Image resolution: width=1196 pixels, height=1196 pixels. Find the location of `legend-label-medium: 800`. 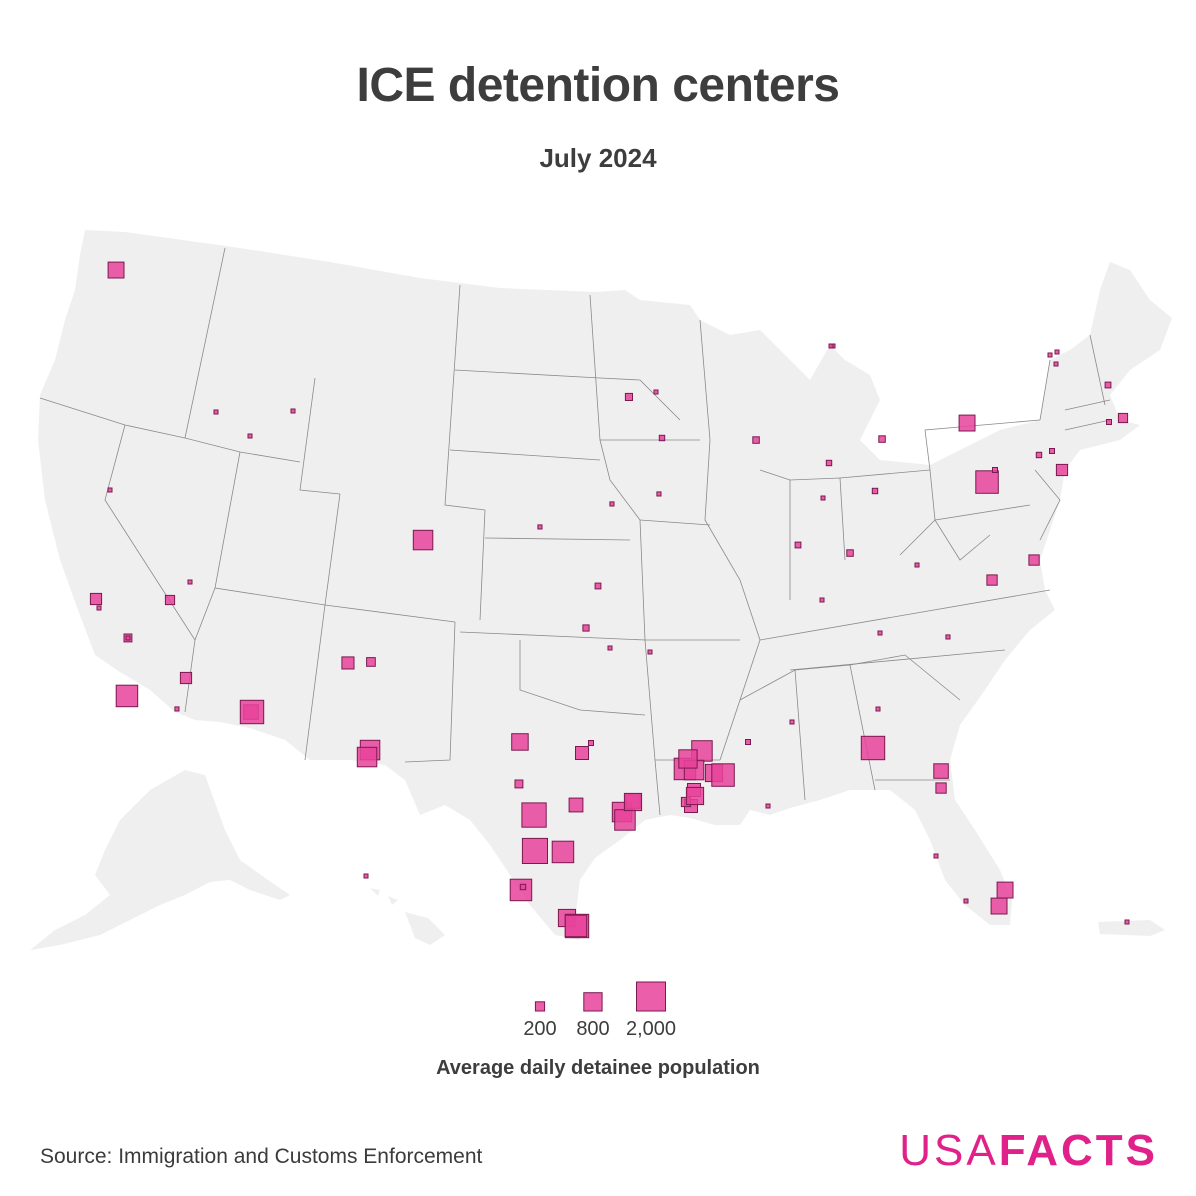

legend-label-medium: 800 is located at coordinates (593, 1029).